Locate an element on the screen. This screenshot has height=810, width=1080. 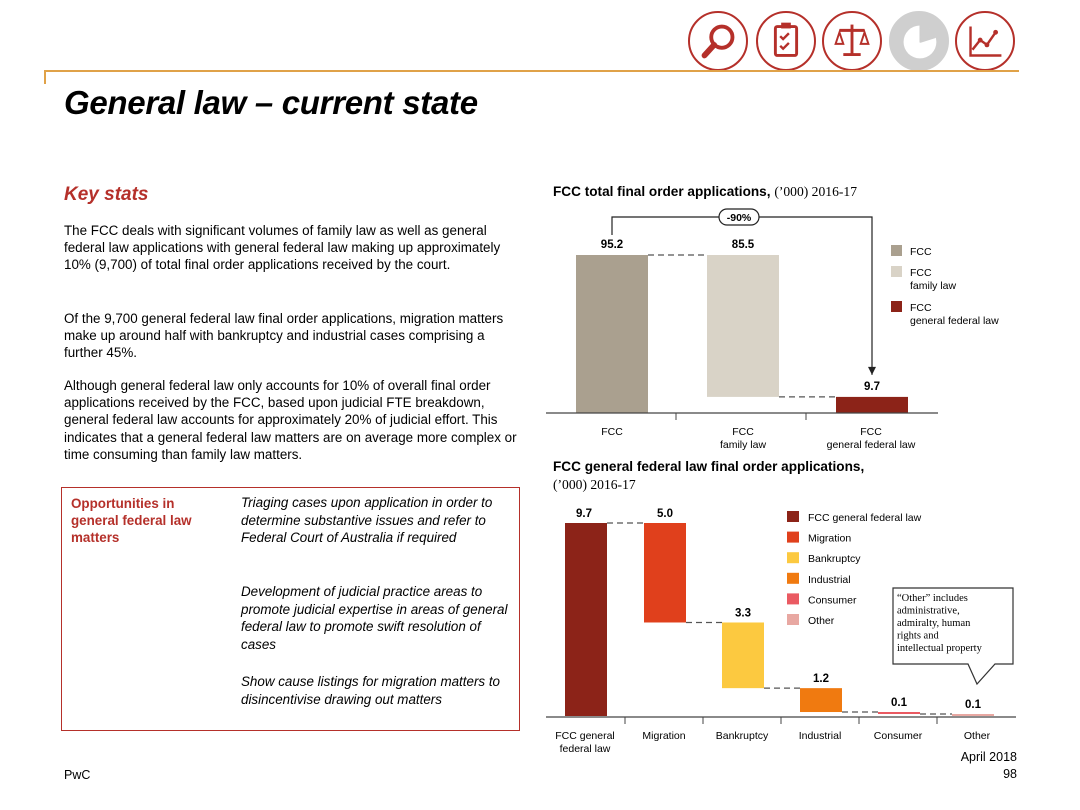
chart2-value-label-bankruptcy: 3.3 is located at coordinates (743, 613).